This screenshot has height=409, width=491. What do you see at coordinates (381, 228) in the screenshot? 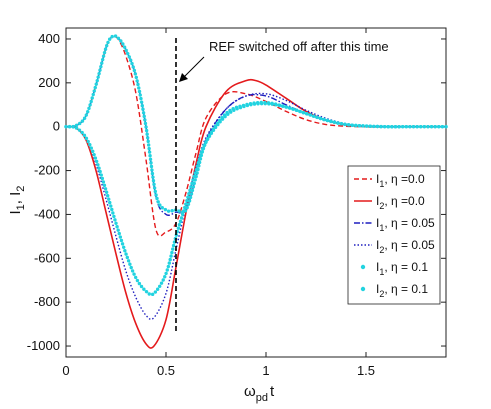
I see `legend-label-sub: 1` at bounding box center [381, 228].